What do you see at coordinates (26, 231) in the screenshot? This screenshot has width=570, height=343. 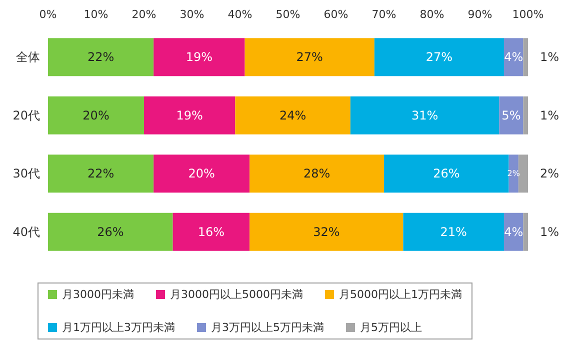 I see `y-tick-label: 40代` at bounding box center [26, 231].